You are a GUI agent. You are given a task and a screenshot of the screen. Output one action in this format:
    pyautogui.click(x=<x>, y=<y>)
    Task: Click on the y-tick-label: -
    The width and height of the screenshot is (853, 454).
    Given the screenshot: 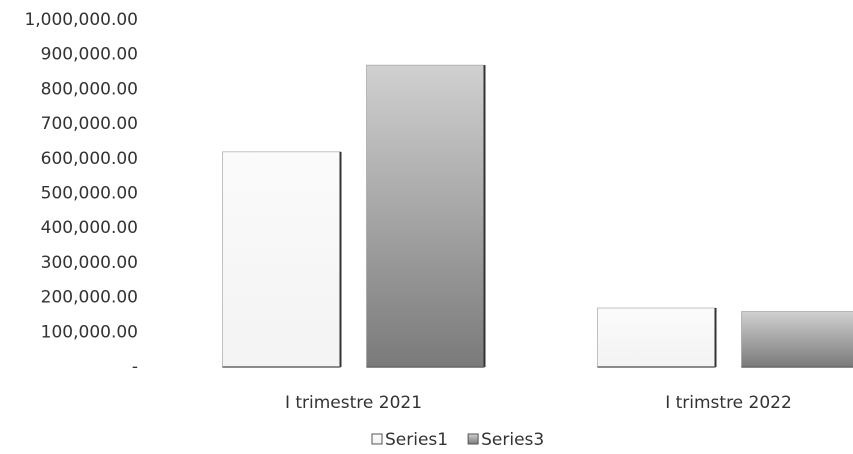 What is the action you would take?
    pyautogui.click(x=135, y=367)
    